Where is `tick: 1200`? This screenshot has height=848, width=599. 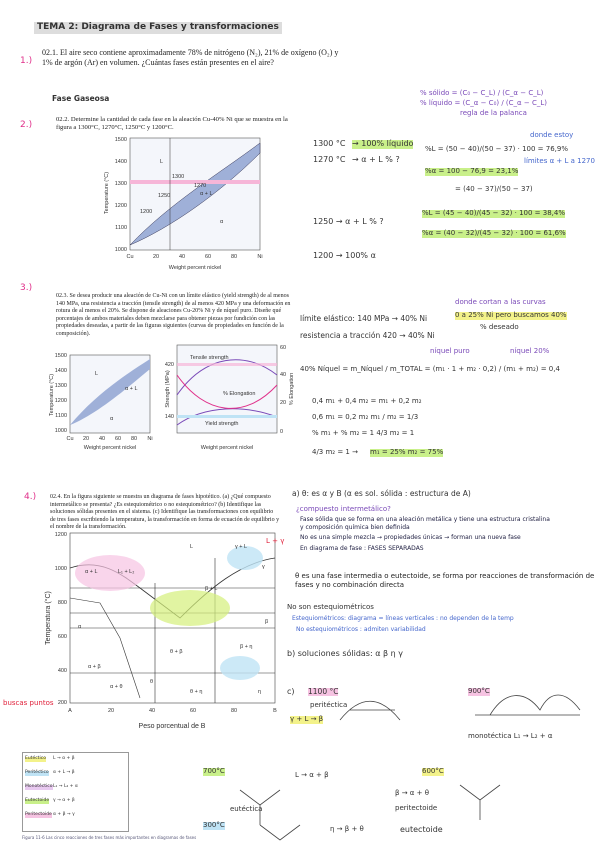 tick: 1200 is located at coordinates (121, 206).